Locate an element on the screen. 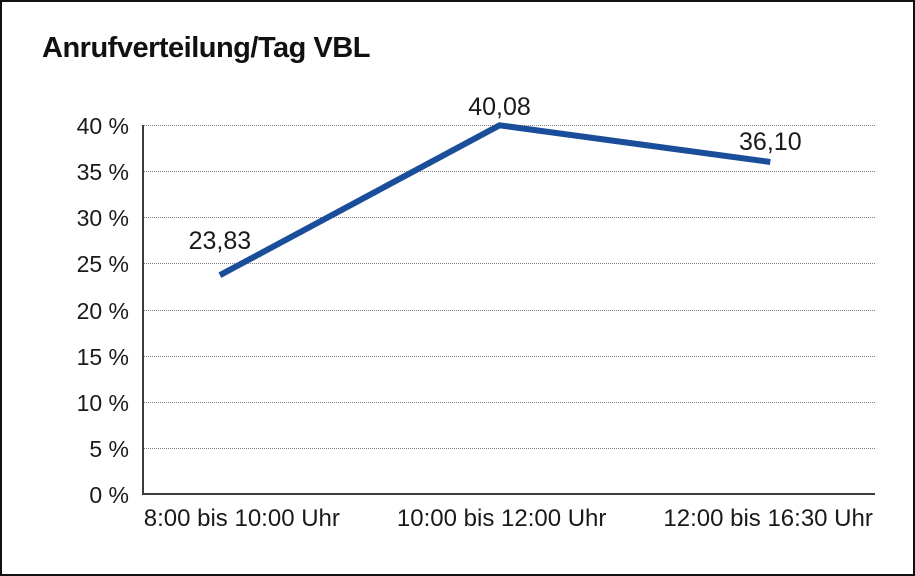 Image resolution: width=915 pixels, height=576 pixels. x-category-label: 12:00 bis 16:30 Uhr is located at coordinates (768, 518).